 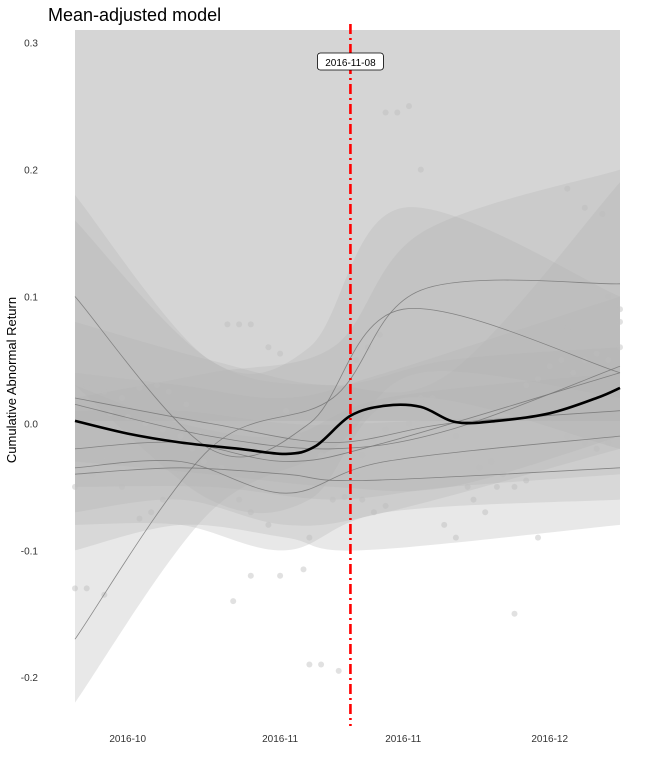 I want to click on y-tick-label: -0.1, so click(x=30, y=551).